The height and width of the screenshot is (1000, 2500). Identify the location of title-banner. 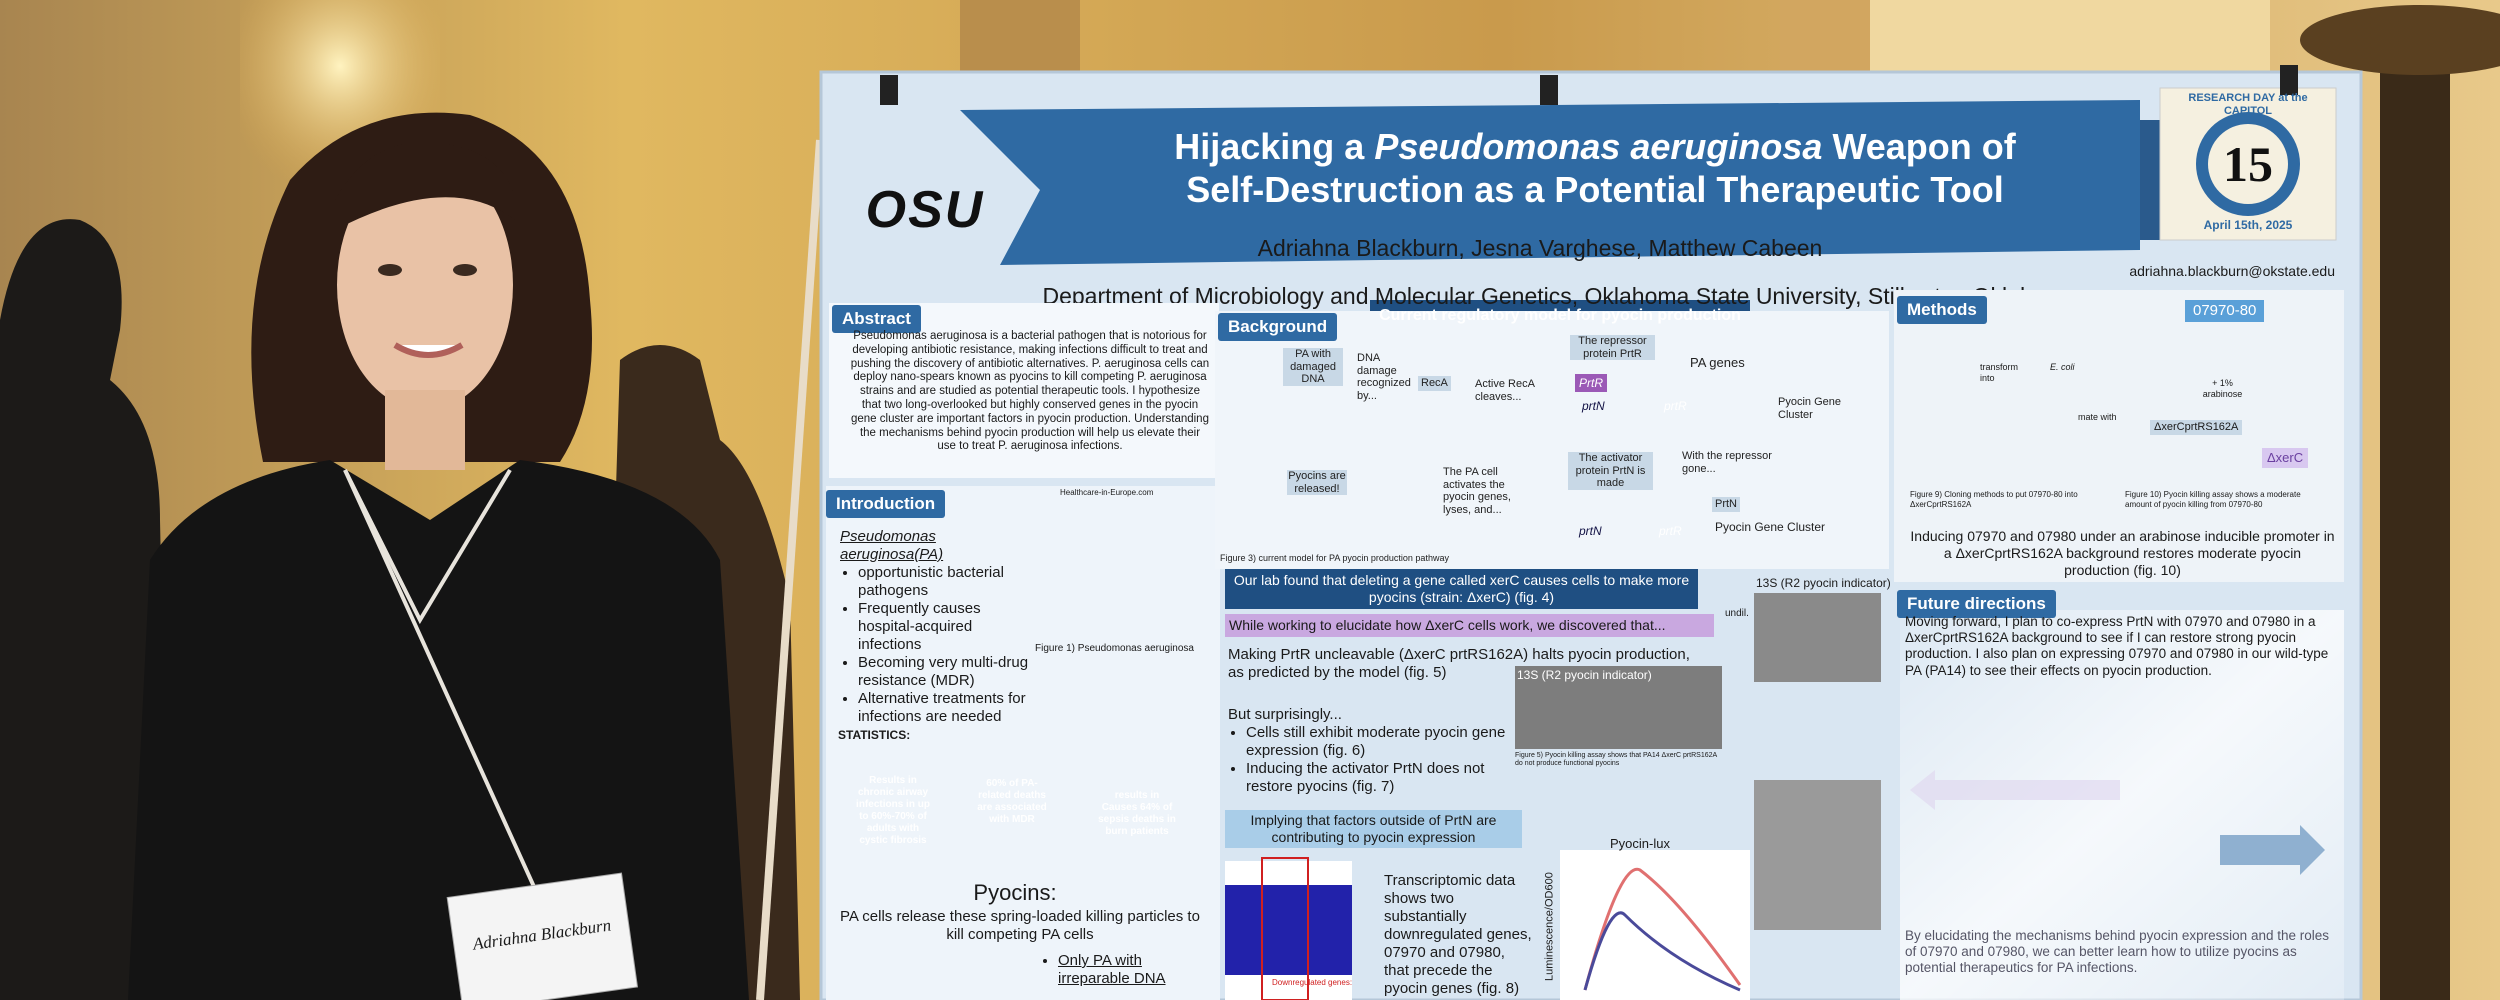
(1550, 182).